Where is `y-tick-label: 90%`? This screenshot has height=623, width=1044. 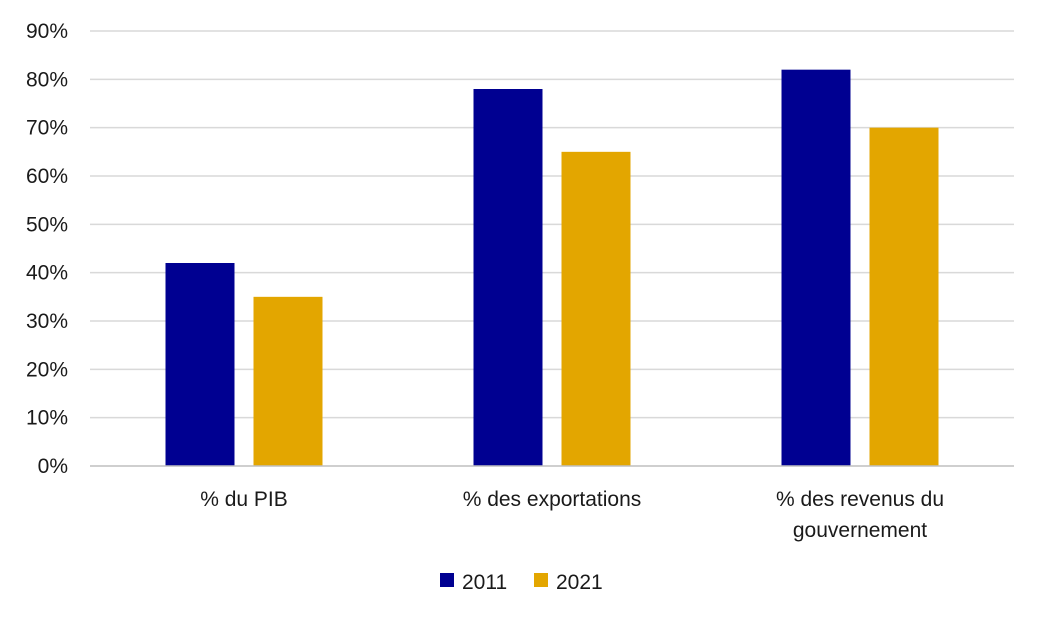
y-tick-label: 90% is located at coordinates (47, 31).